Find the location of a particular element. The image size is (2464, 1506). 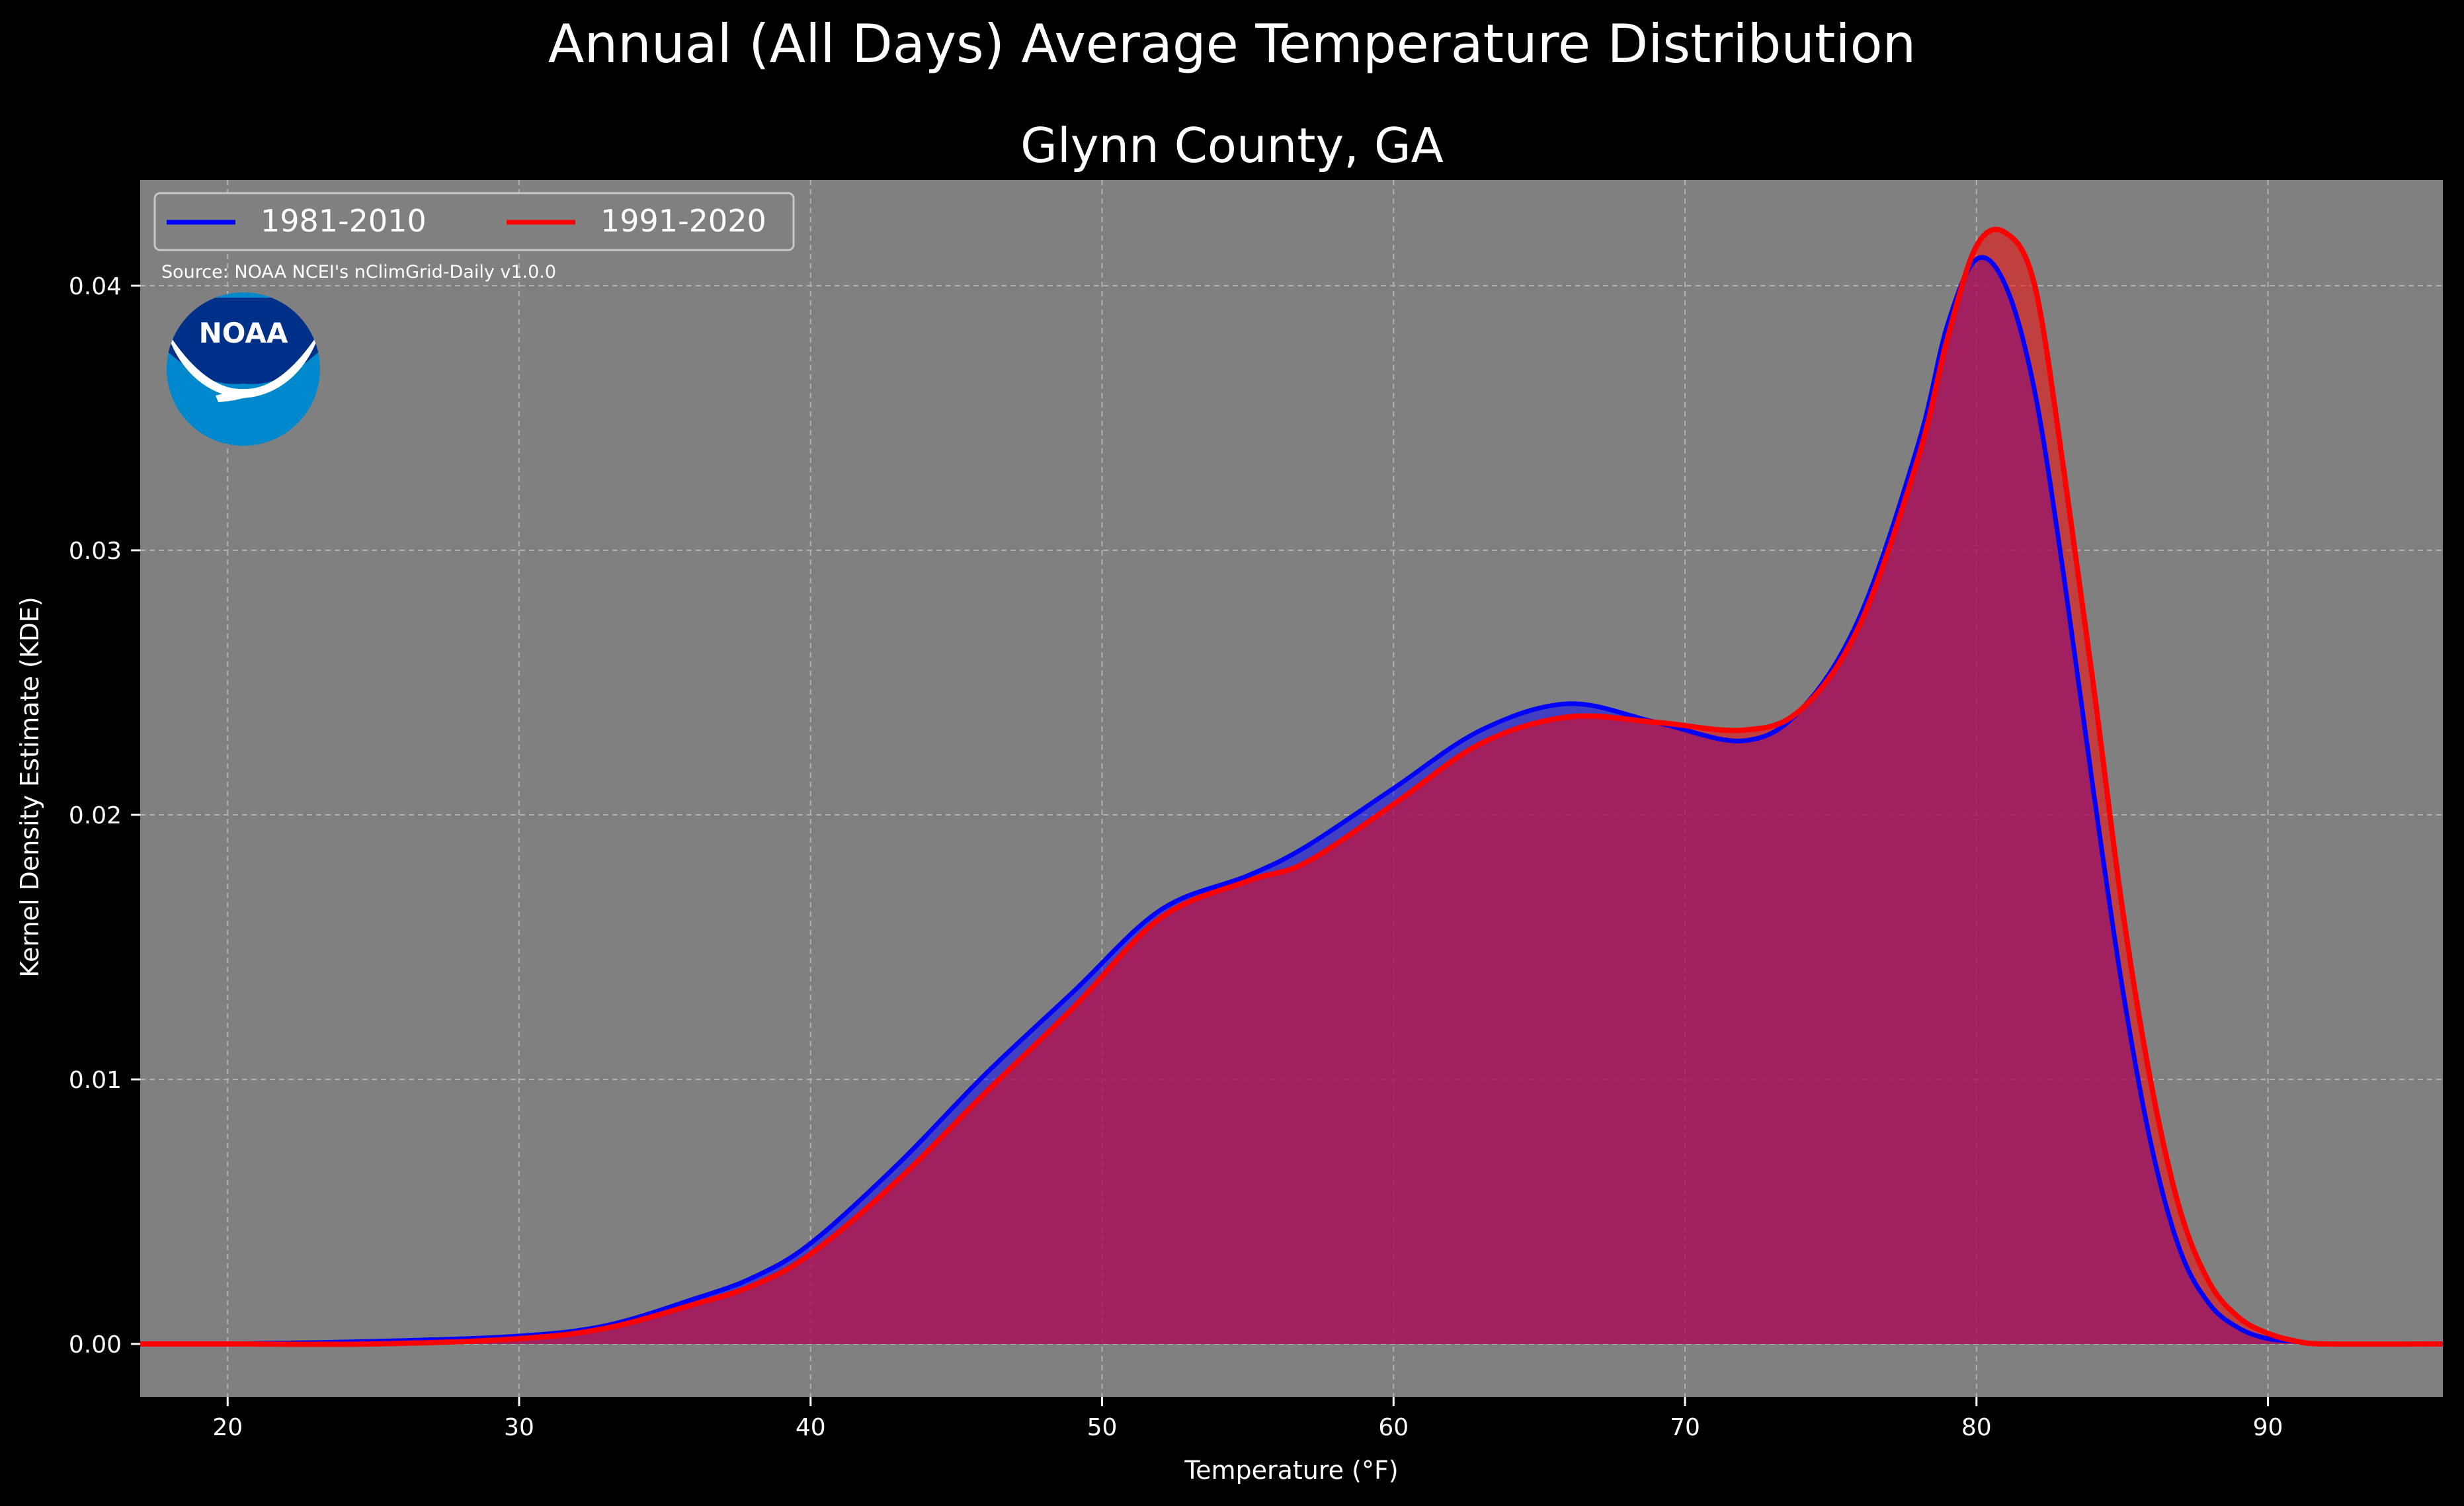

legend-label-1981-2010: 1981-2010 is located at coordinates (344, 221).